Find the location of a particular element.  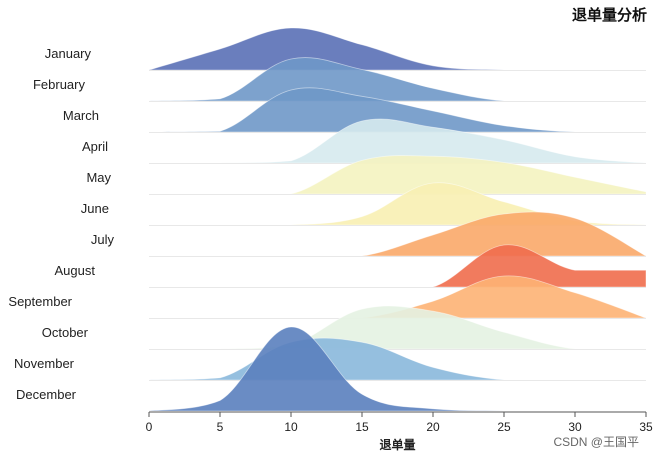

x-tick-label: 30 is located at coordinates (575, 427).